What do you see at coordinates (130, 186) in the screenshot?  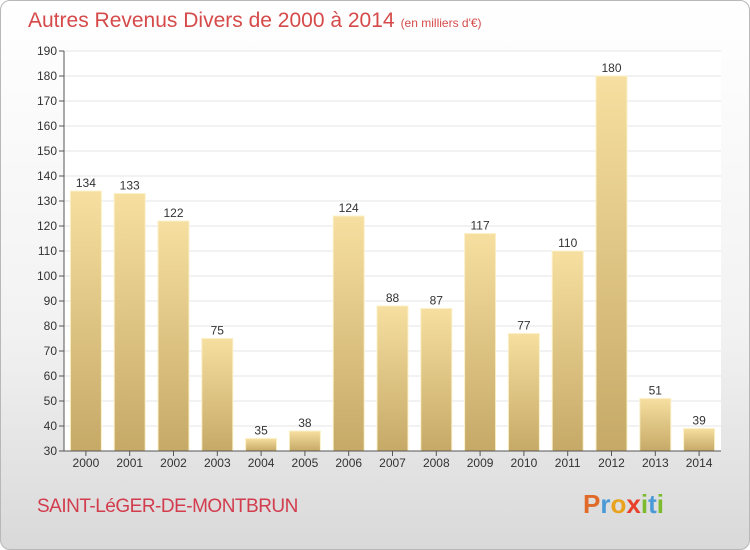 I see `bar-value-label: 133` at bounding box center [130, 186].